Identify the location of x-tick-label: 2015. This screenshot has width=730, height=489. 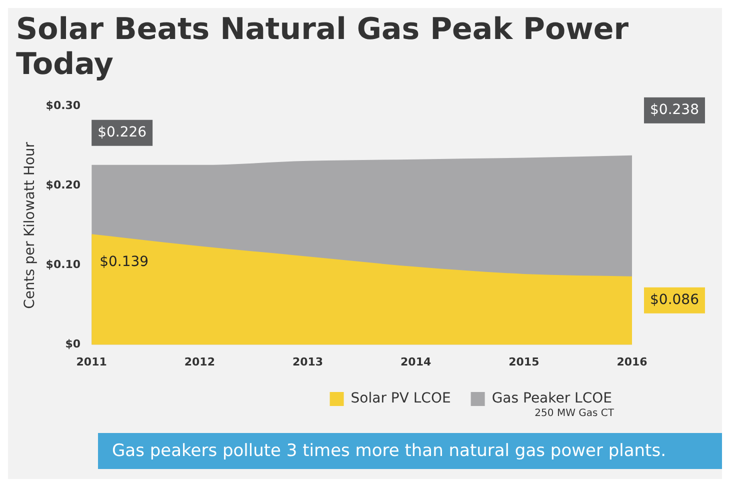
(524, 361).